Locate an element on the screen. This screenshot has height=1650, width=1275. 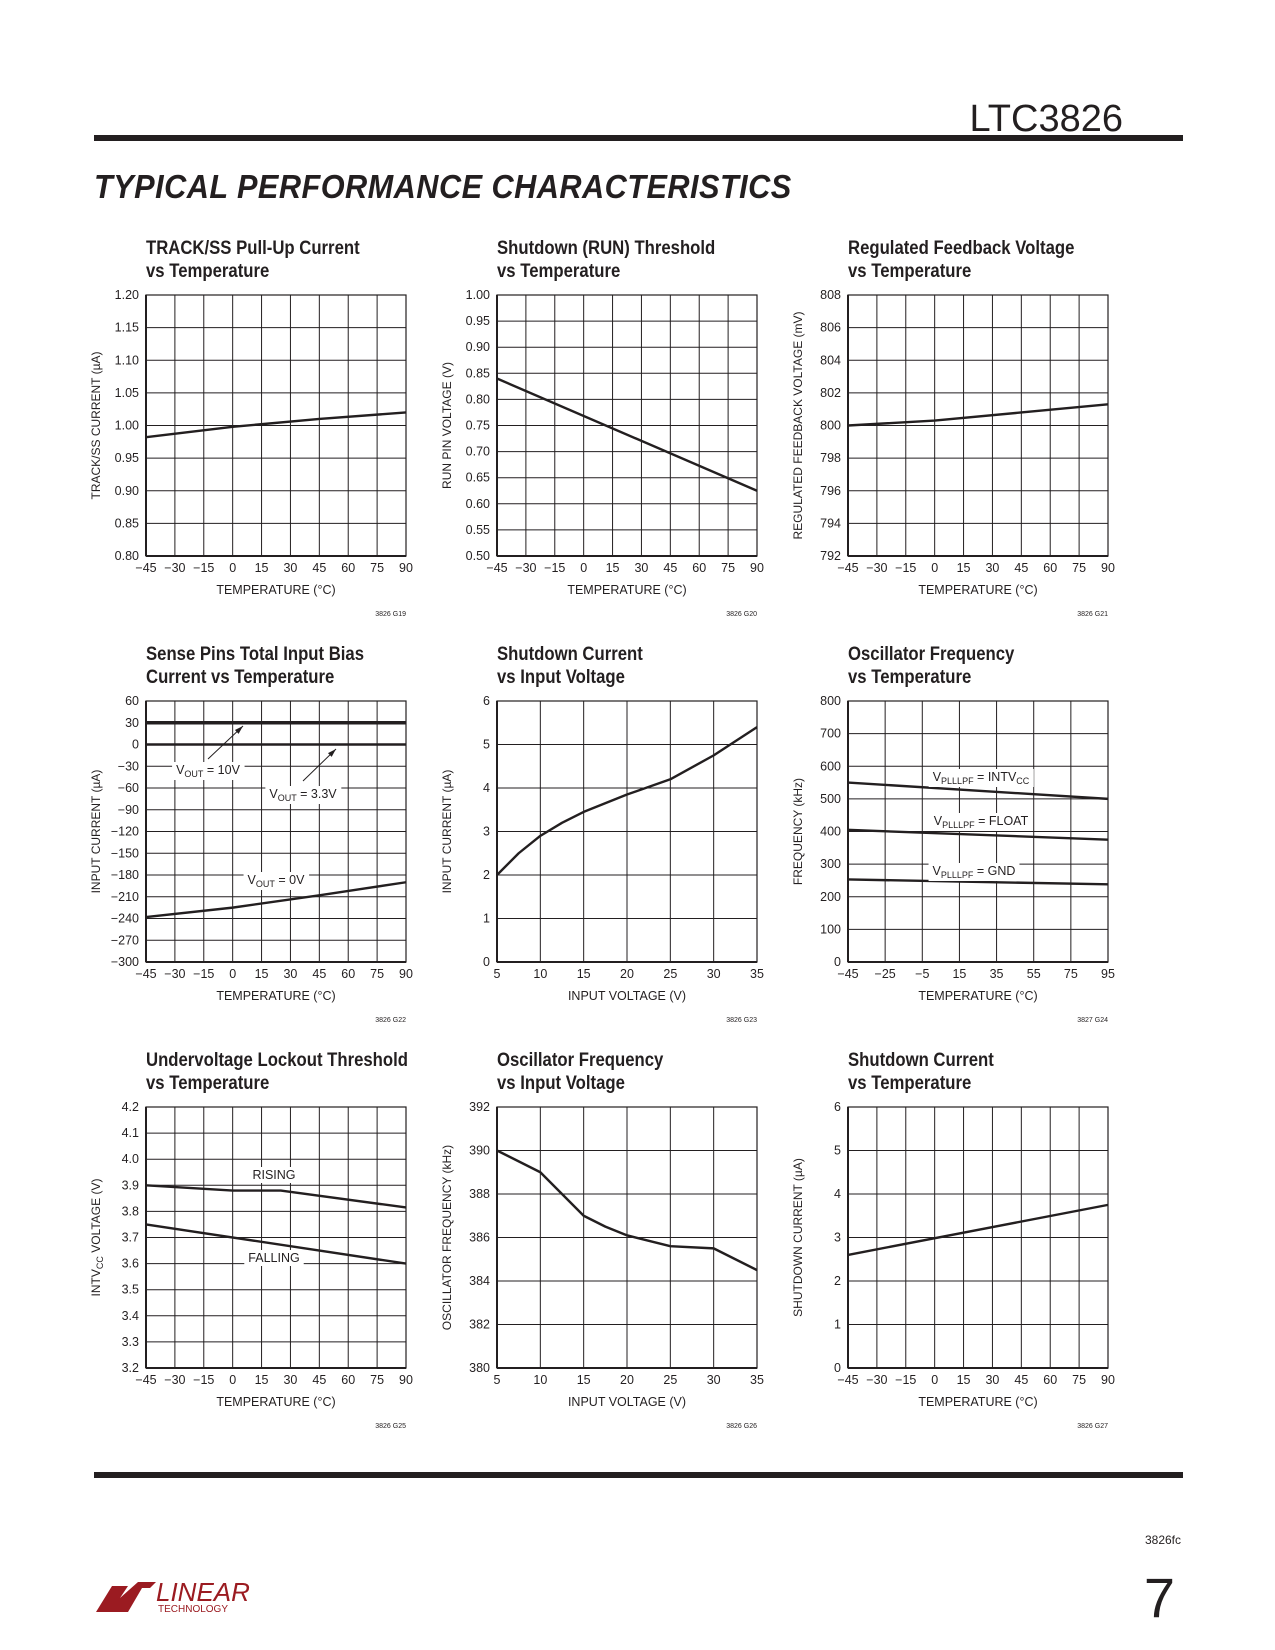
y-tick-label: 794 is located at coordinates (830, 523).